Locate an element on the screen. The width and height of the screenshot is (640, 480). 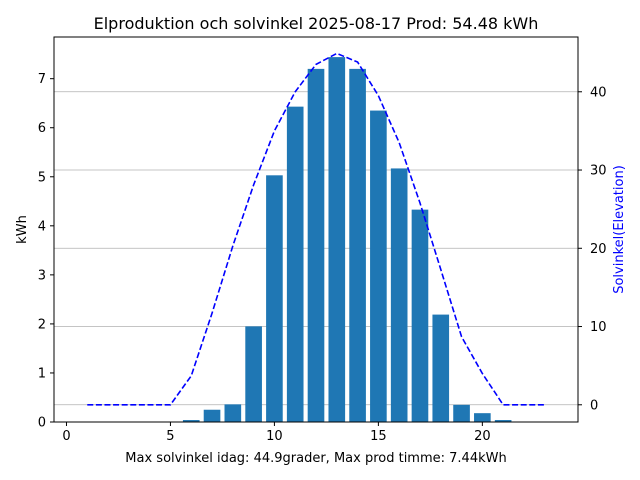
left-axis-title: kWh is located at coordinates (22, 229).